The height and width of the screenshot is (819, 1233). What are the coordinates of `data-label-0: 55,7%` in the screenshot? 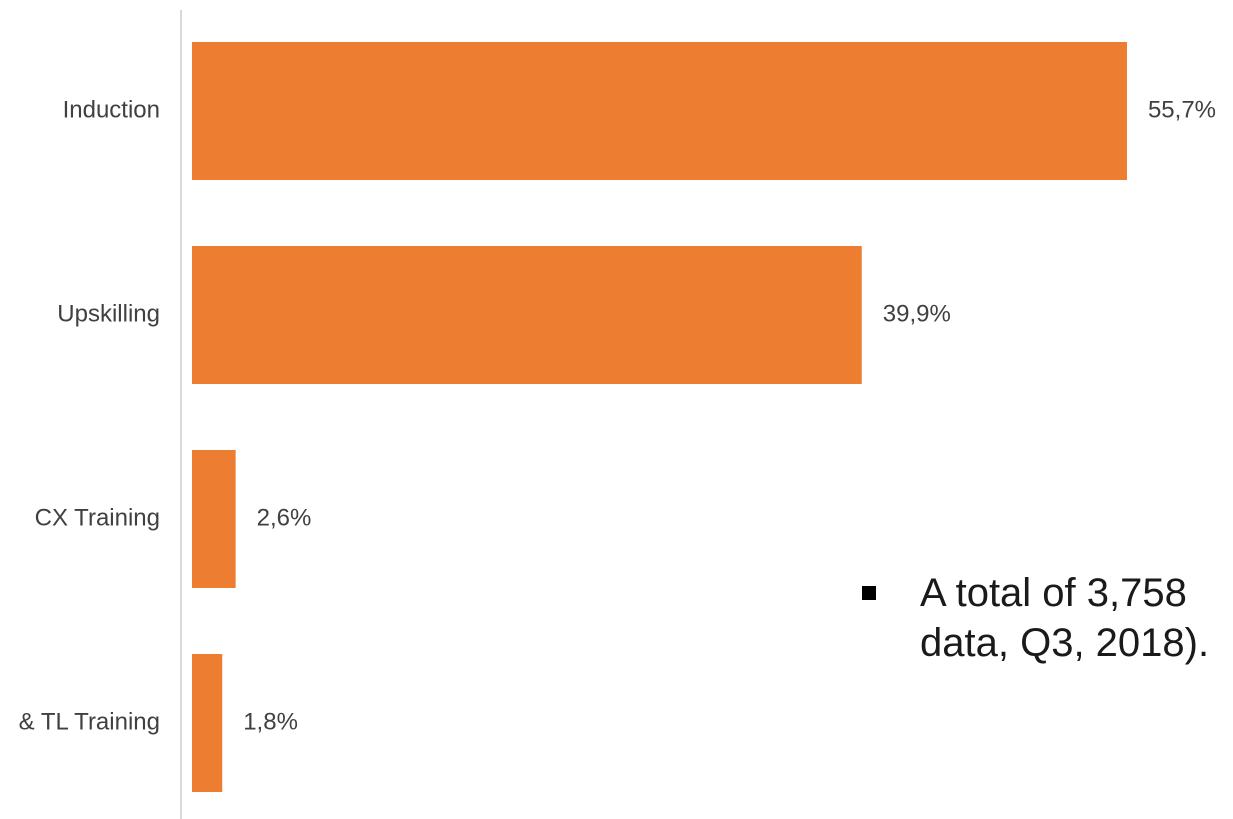 It's located at (1182, 109).